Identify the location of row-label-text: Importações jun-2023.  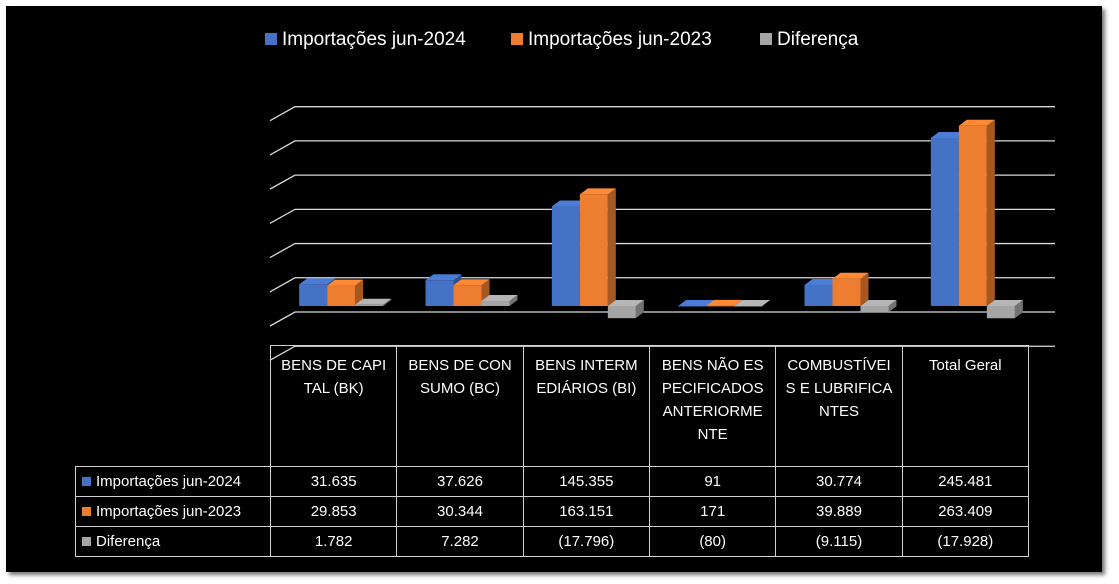
(169, 511).